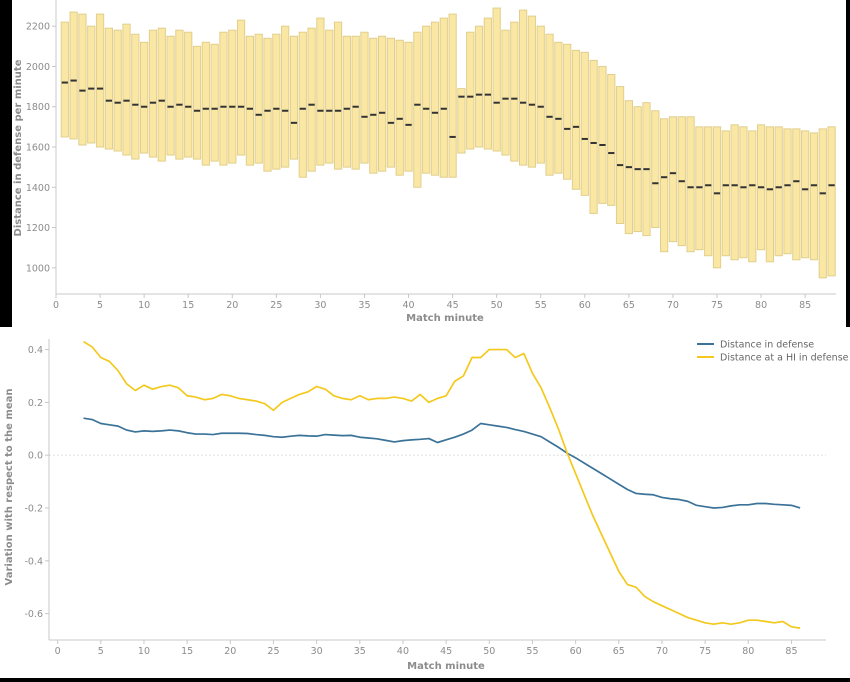  Describe the element at coordinates (445, 318) in the screenshot. I see `top-x-axis-title: Match minute` at that location.